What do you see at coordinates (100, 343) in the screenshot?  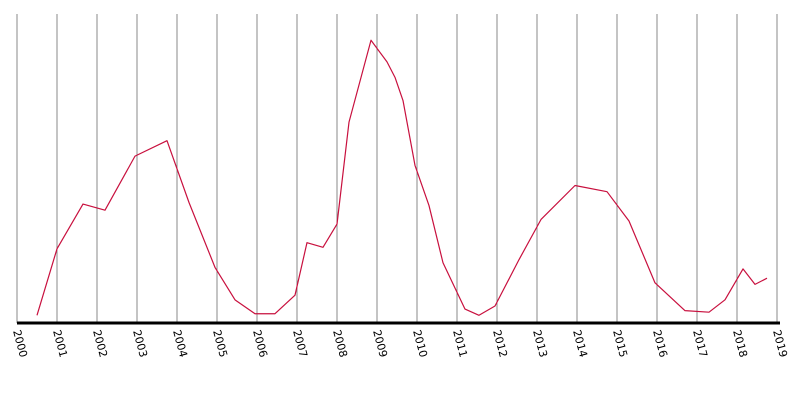 I see `x-tick-label: 2002` at bounding box center [100, 343].